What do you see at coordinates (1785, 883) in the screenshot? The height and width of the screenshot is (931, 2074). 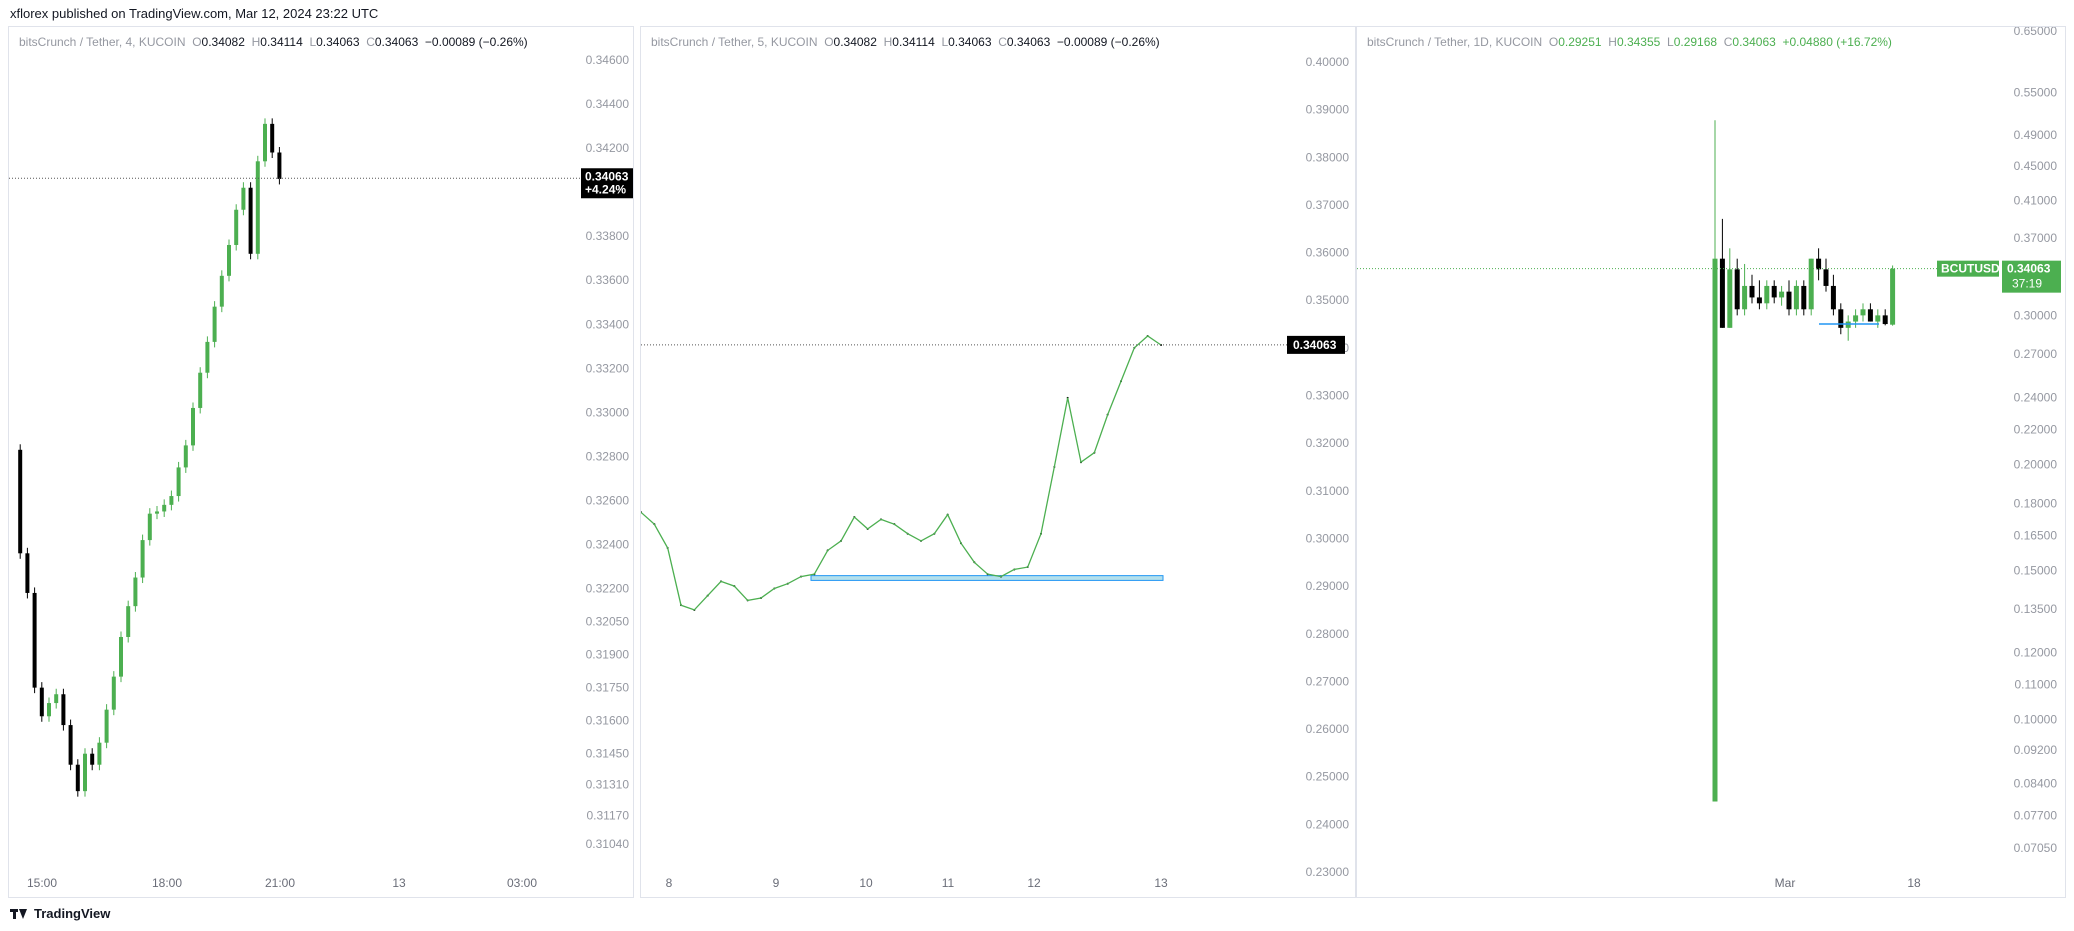 I see `x-tick-label: Mar` at bounding box center [1785, 883].